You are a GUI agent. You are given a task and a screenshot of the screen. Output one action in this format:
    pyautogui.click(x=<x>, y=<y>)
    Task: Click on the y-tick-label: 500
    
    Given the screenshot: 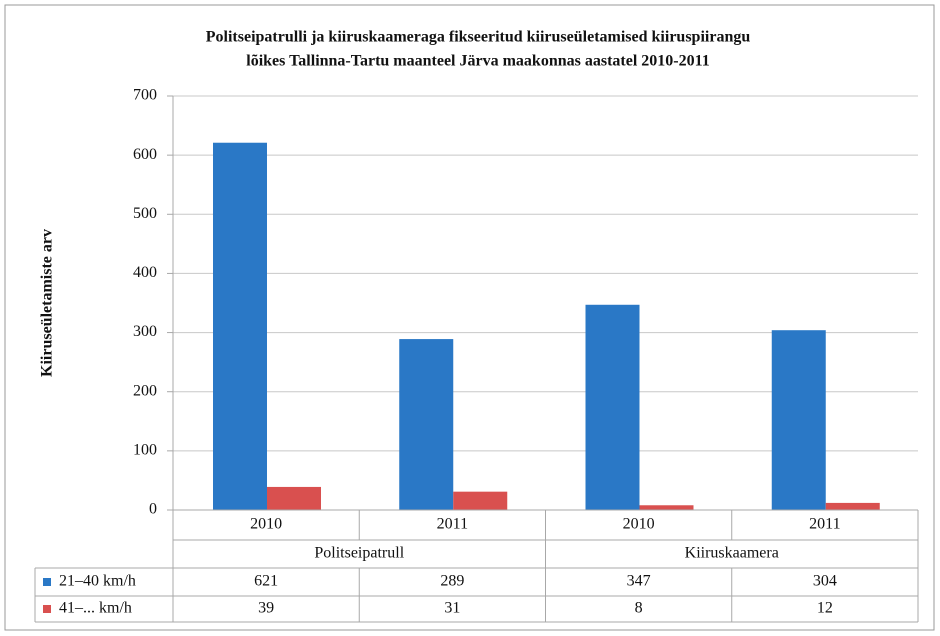 What is the action you would take?
    pyautogui.click(x=145, y=213)
    